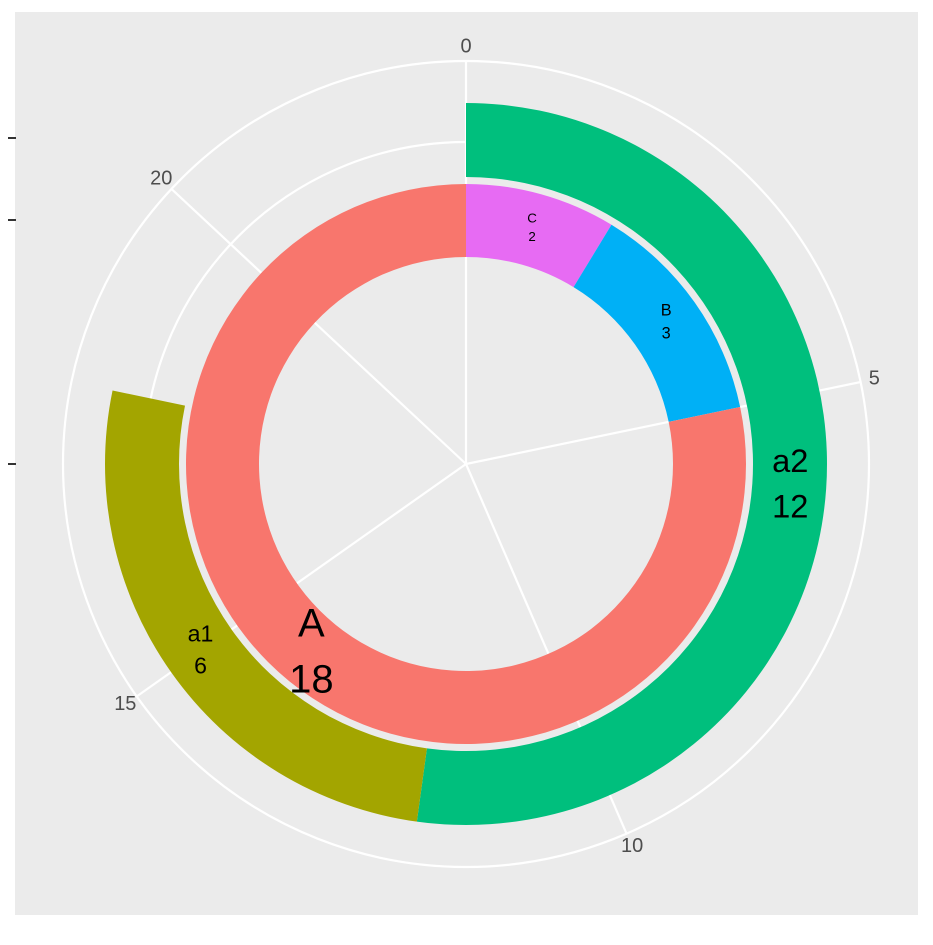 The height and width of the screenshot is (945, 933). What do you see at coordinates (200, 666) in the screenshot?
I see `segment-value: 6` at bounding box center [200, 666].